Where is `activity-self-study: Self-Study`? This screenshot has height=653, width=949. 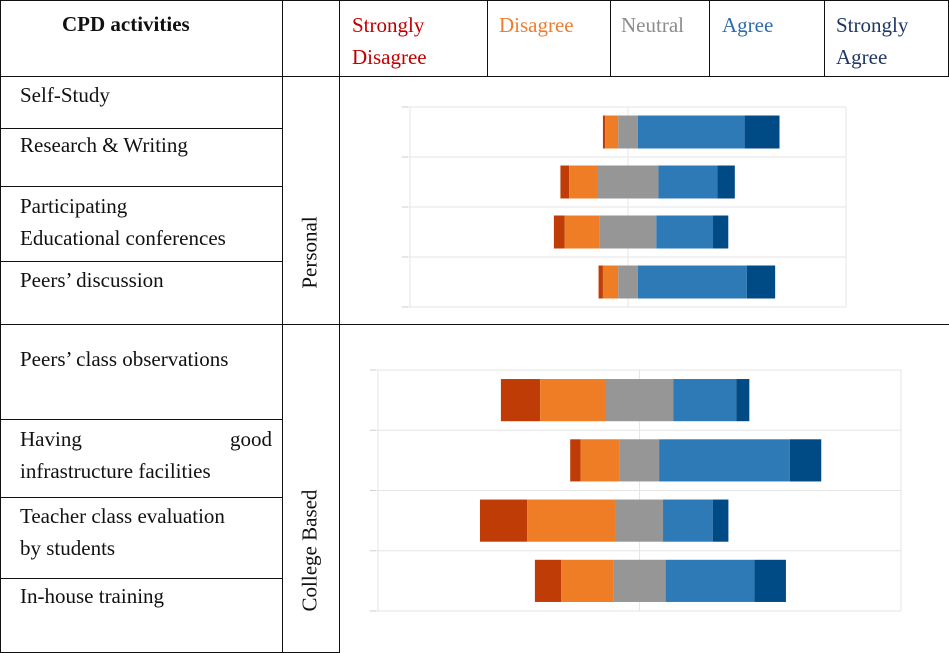
activity-self-study: Self-Study is located at coordinates (65, 95).